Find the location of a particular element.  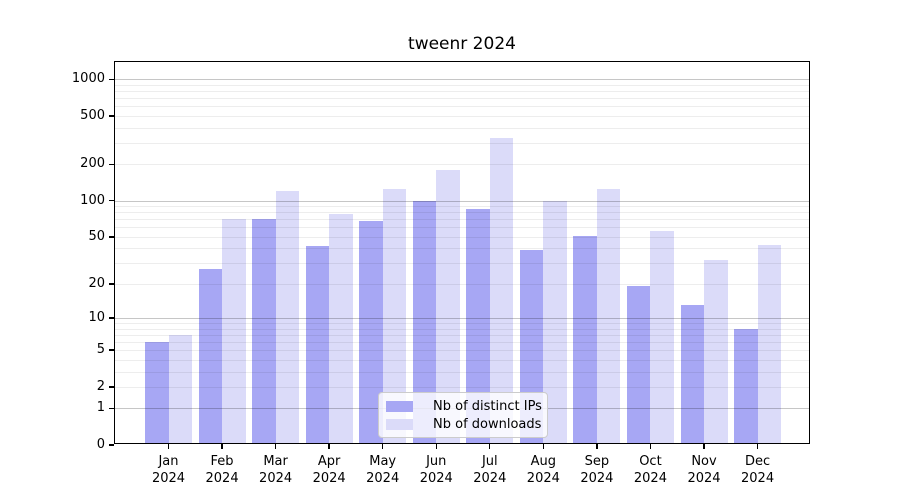

bar-downloads-aug is located at coordinates (555, 322).